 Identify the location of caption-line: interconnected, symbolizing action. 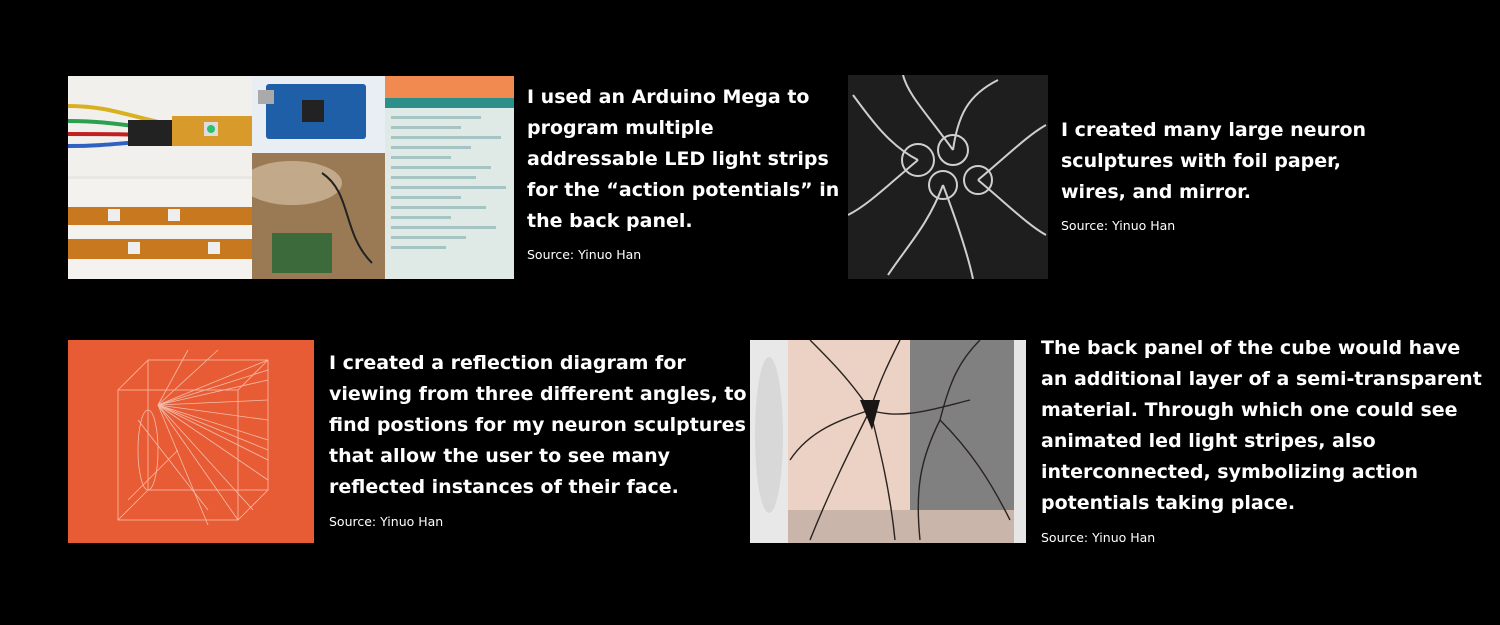
(1230, 472).